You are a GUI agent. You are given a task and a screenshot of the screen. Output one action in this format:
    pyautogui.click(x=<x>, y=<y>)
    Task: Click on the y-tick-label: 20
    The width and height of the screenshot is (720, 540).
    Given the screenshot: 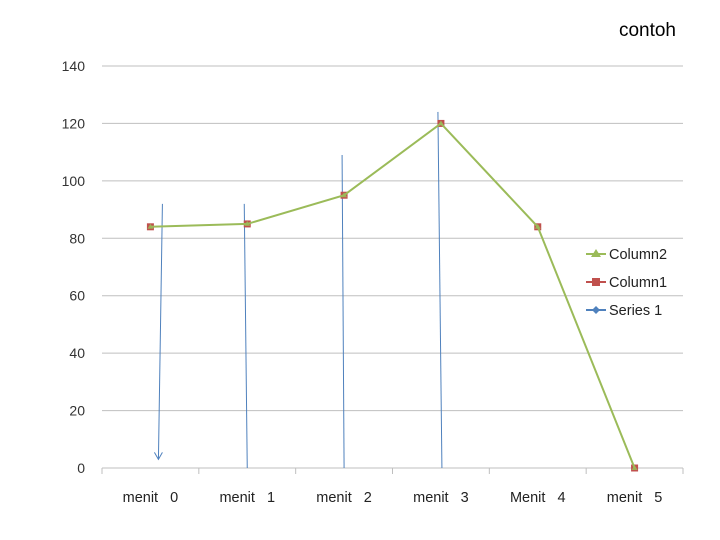 What is the action you would take?
    pyautogui.click(x=77, y=411)
    